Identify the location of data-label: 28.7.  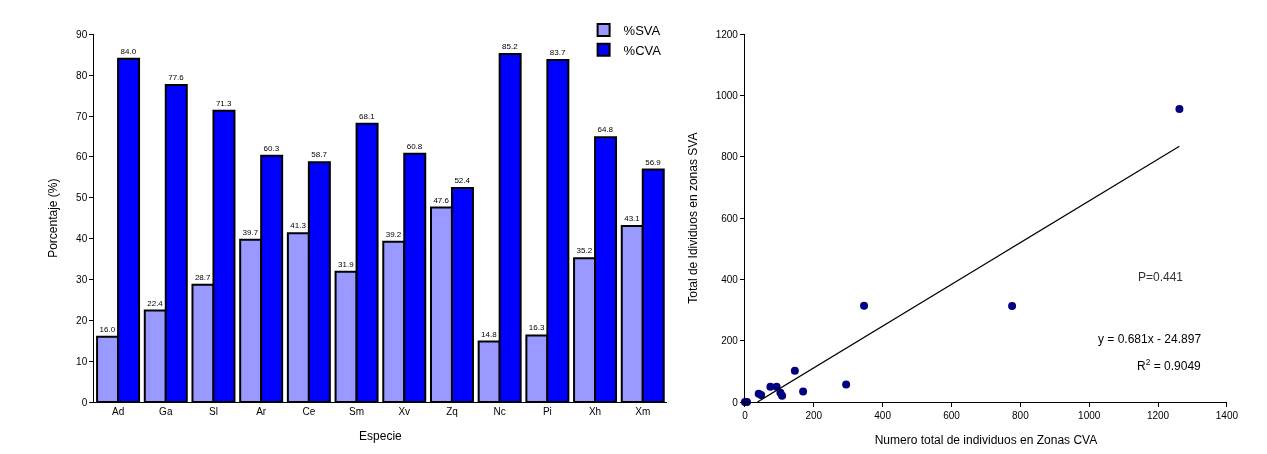
(203, 277).